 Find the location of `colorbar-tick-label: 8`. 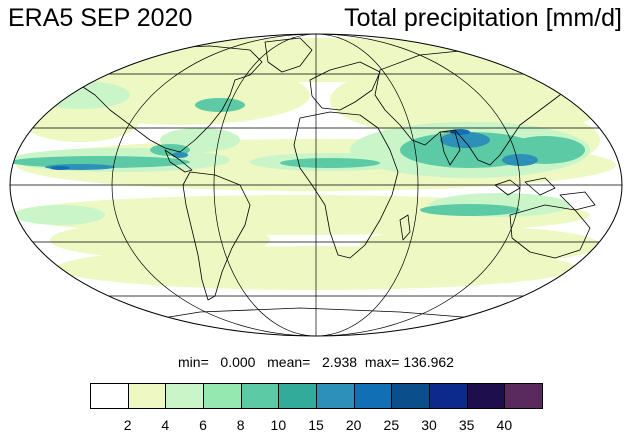

colorbar-tick-label: 8 is located at coordinates (240, 425).